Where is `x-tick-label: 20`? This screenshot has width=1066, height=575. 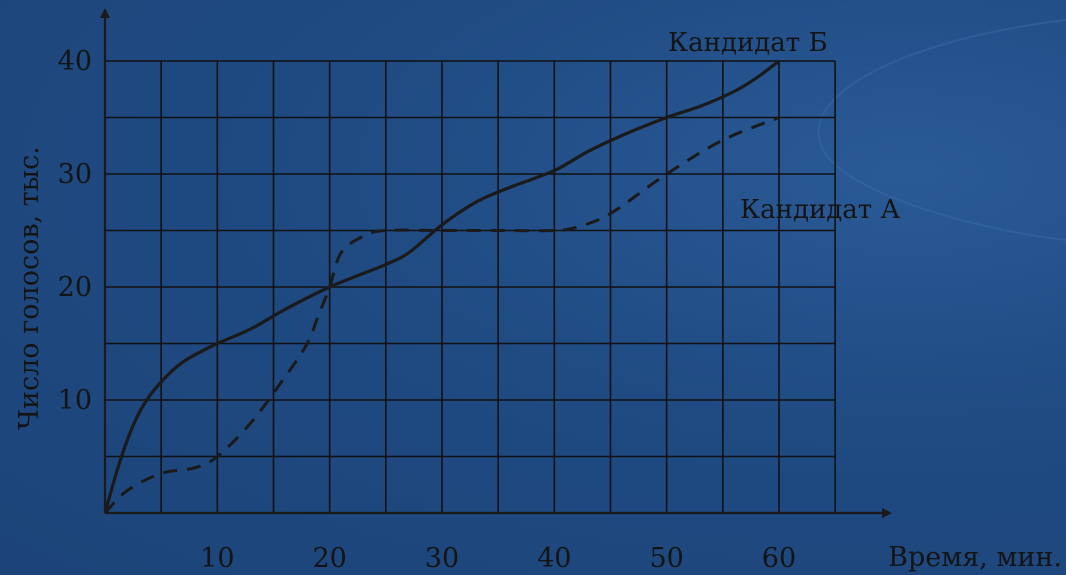
x-tick-label: 20 is located at coordinates (329, 558).